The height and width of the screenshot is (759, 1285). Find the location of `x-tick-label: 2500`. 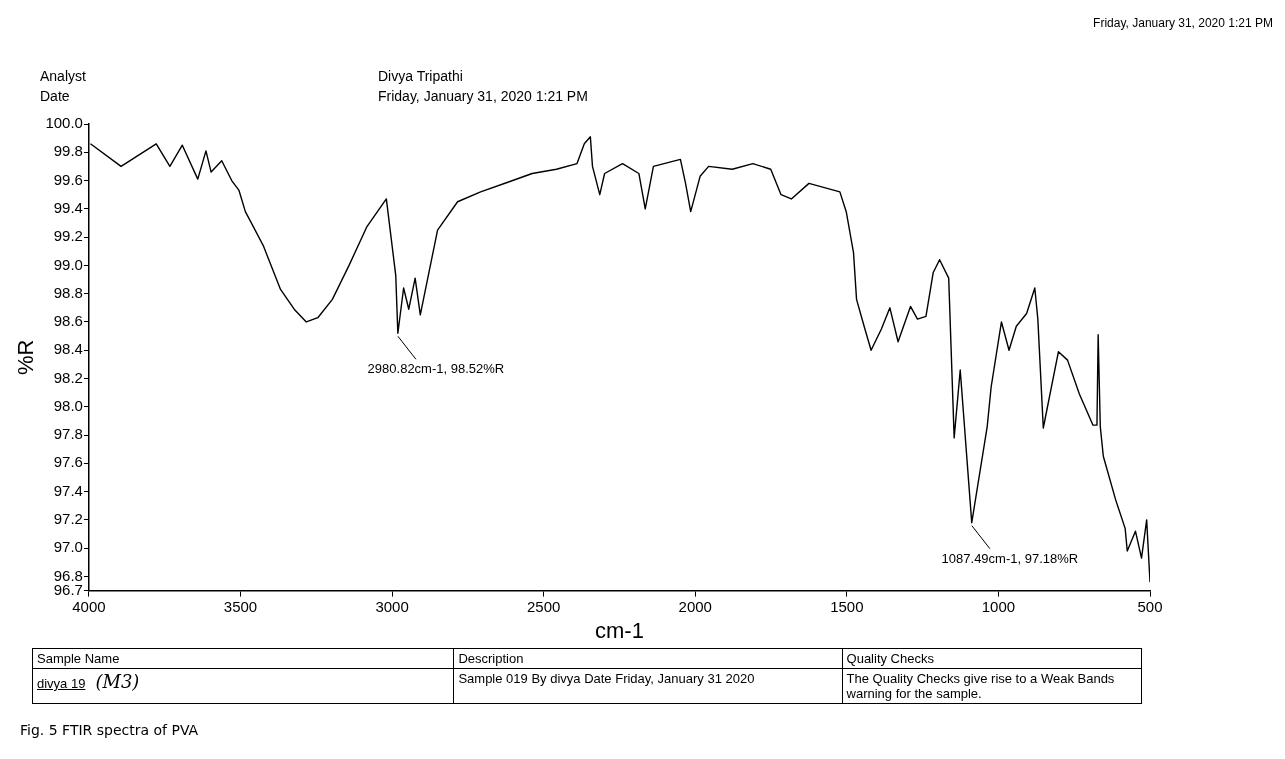

x-tick-label: 2500 is located at coordinates (543, 606).